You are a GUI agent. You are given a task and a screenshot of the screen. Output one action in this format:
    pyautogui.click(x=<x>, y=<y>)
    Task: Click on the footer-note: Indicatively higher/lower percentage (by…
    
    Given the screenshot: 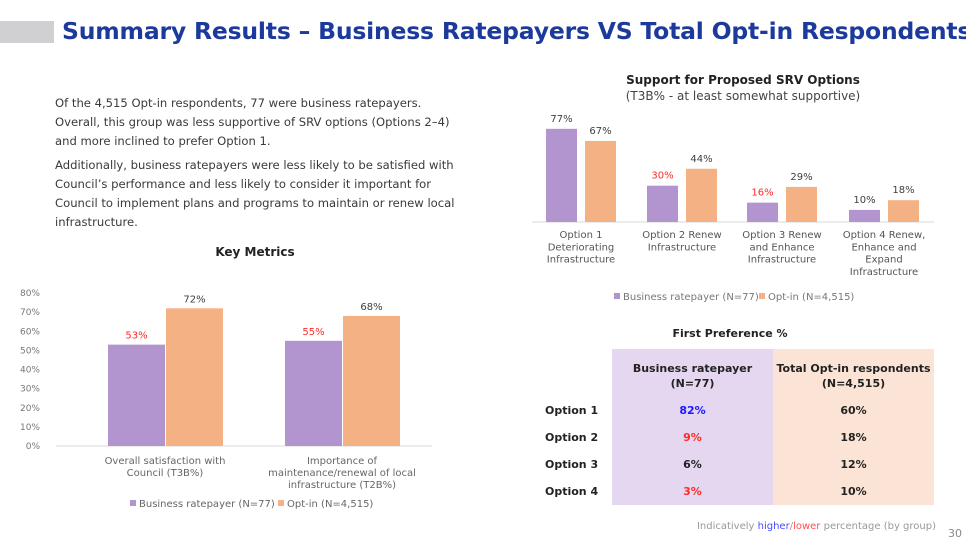 What is the action you would take?
    pyautogui.click(x=816, y=526)
    